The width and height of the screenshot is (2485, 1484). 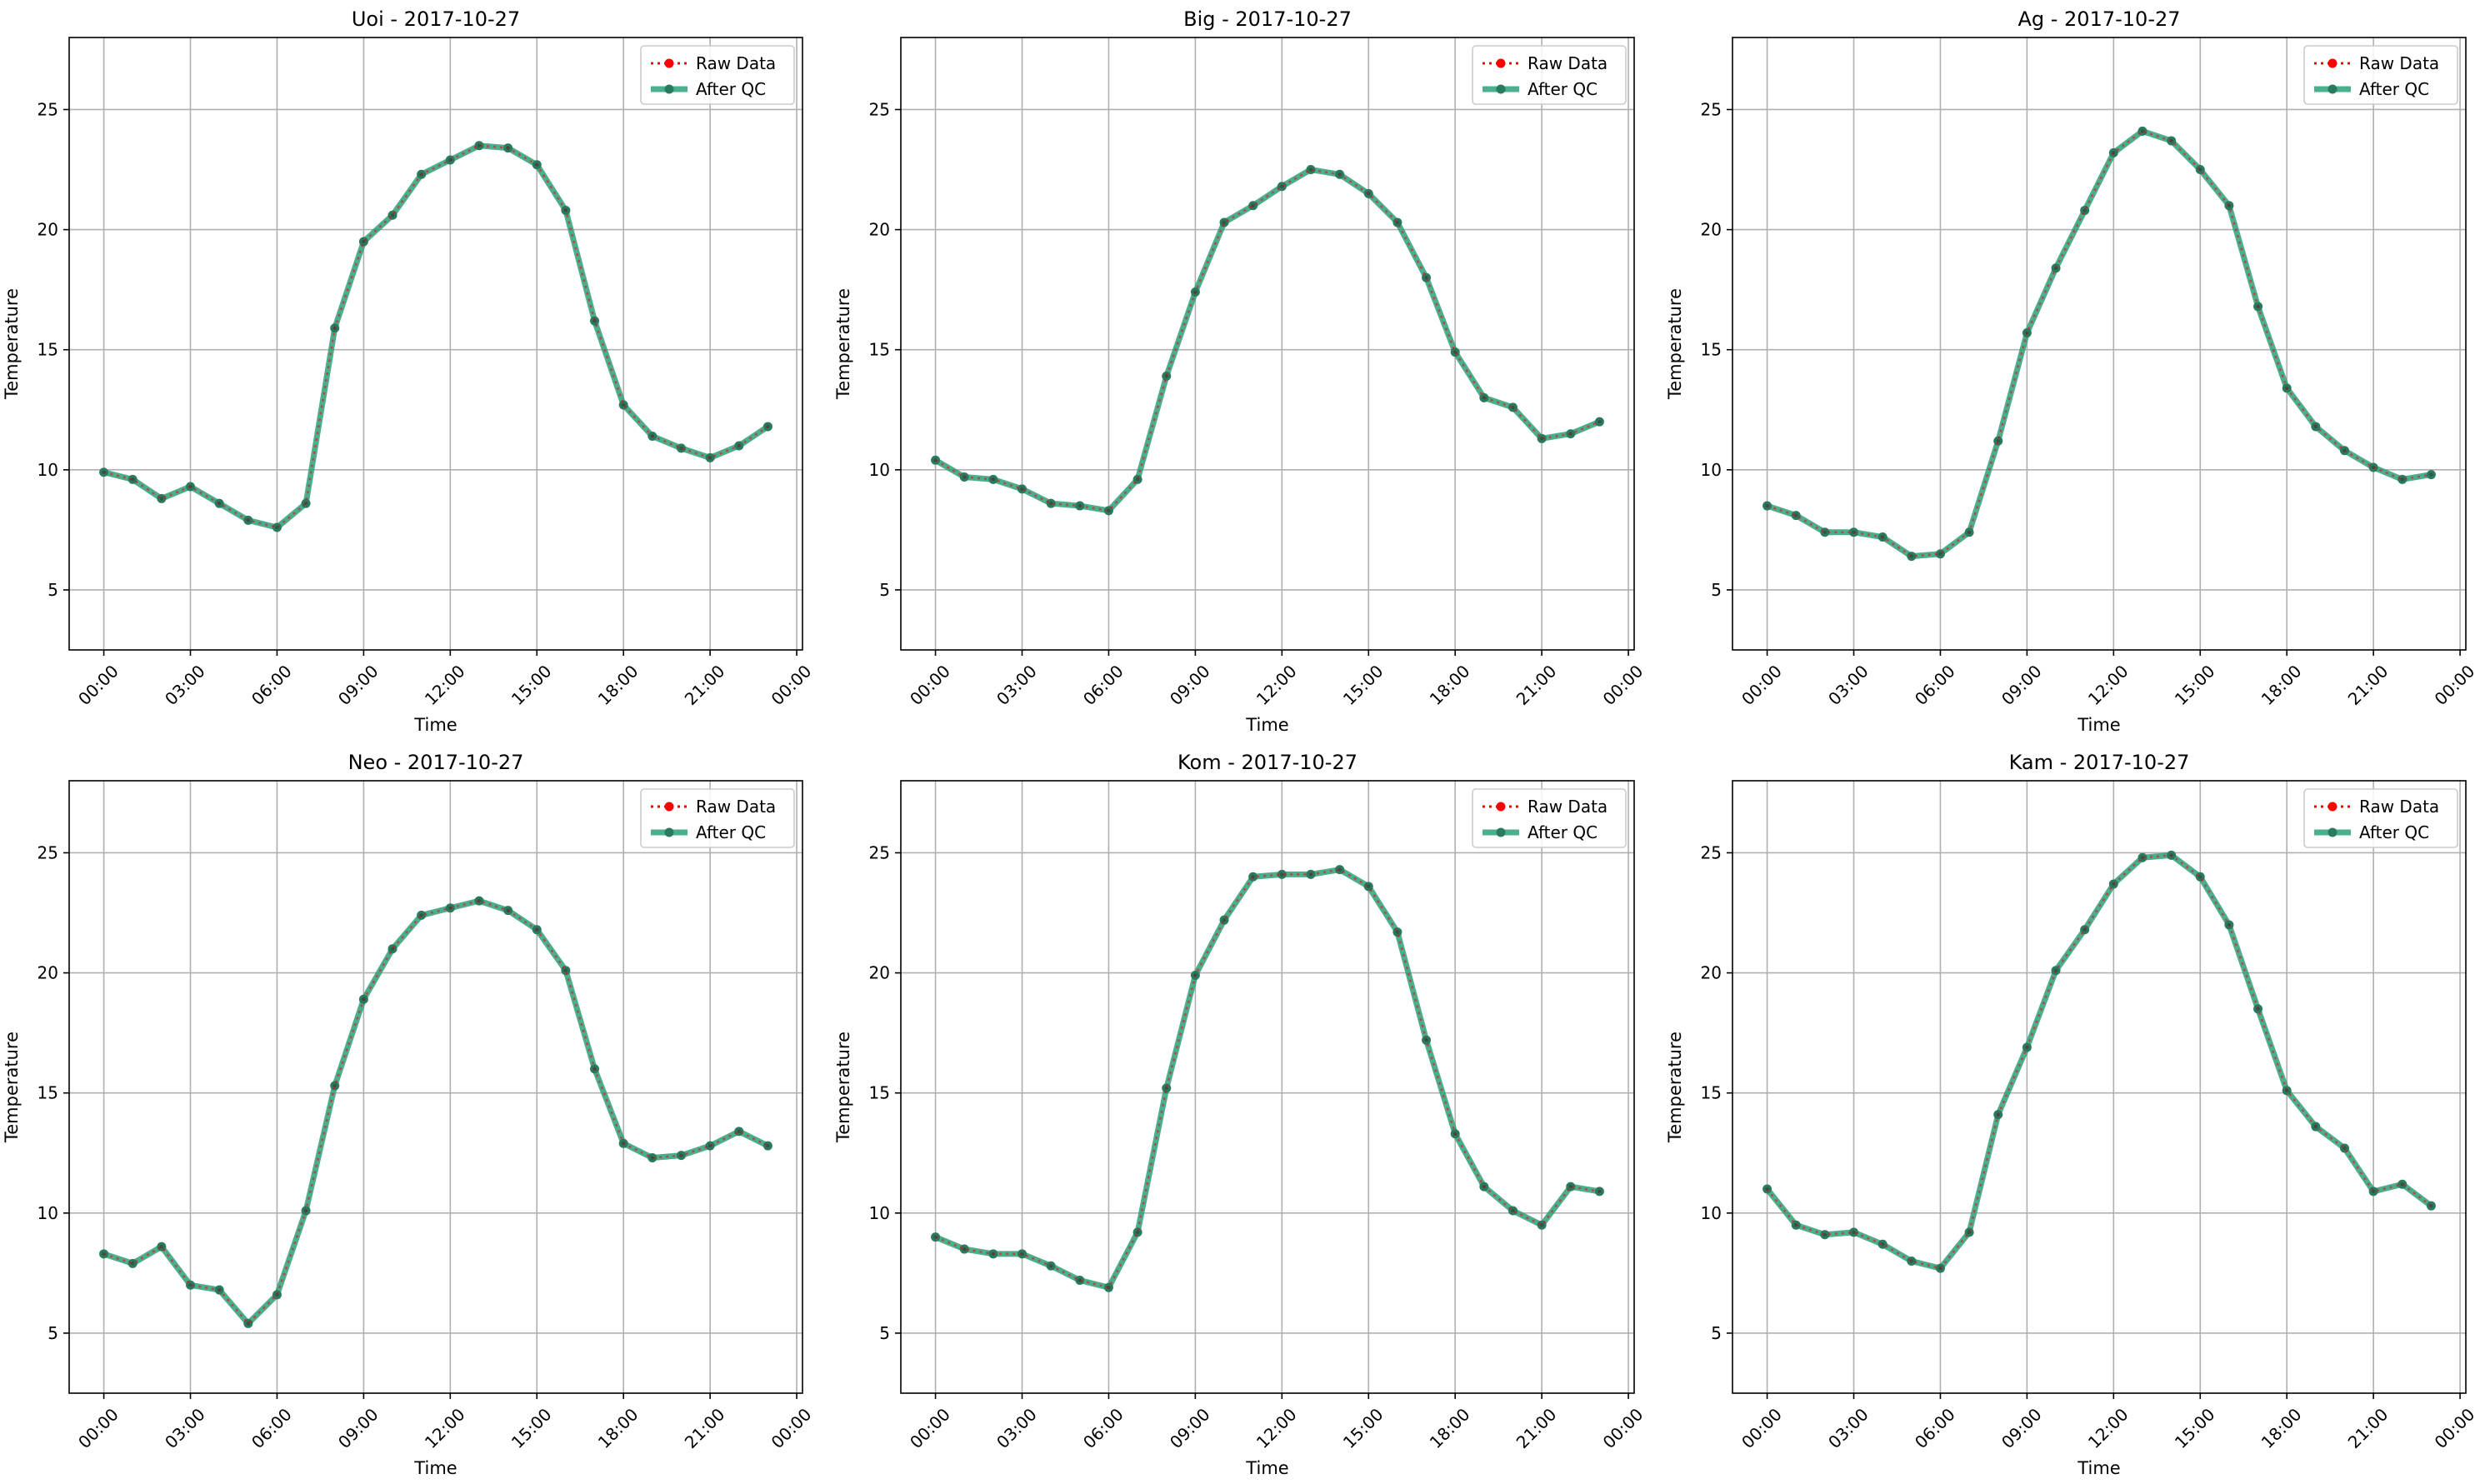 What do you see at coordinates (48, 852) in the screenshot?
I see `y-tick-label: 25` at bounding box center [48, 852].